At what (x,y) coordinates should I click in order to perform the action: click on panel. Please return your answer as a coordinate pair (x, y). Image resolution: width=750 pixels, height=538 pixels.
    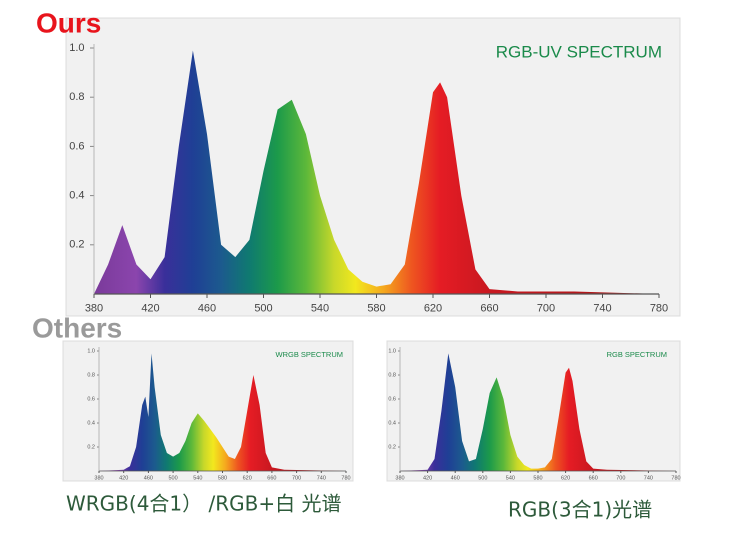
    Looking at the image, I should click on (533, 411).